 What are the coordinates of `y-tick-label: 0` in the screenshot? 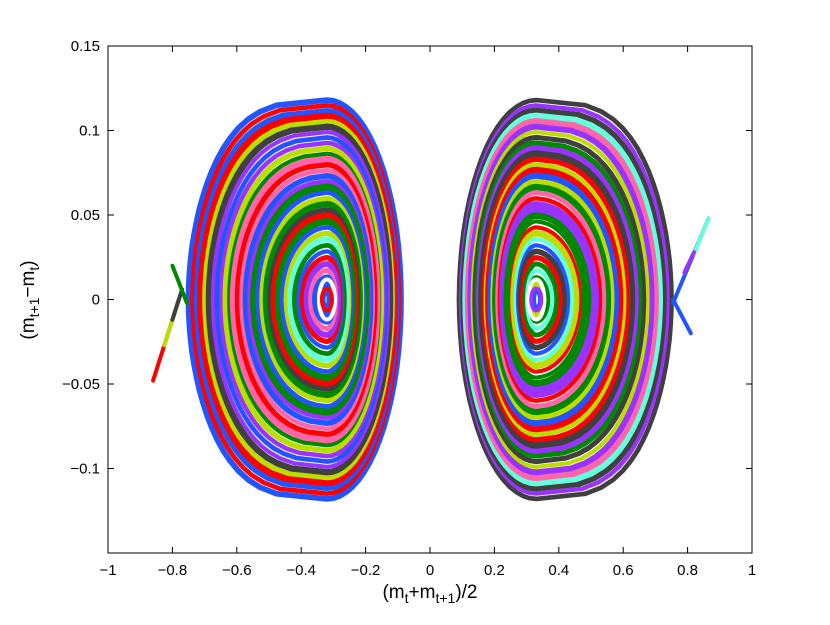 It's located at (96, 300).